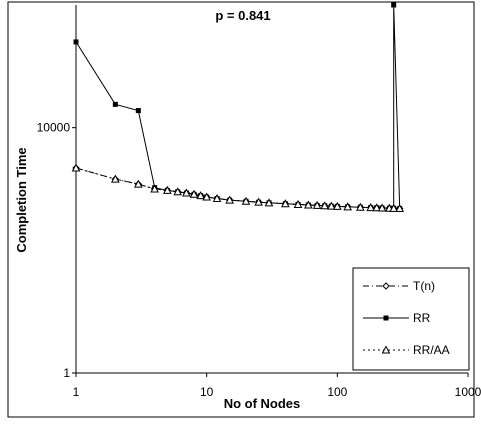  What do you see at coordinates (76, 392) in the screenshot?
I see `x-tick-label: 1` at bounding box center [76, 392].